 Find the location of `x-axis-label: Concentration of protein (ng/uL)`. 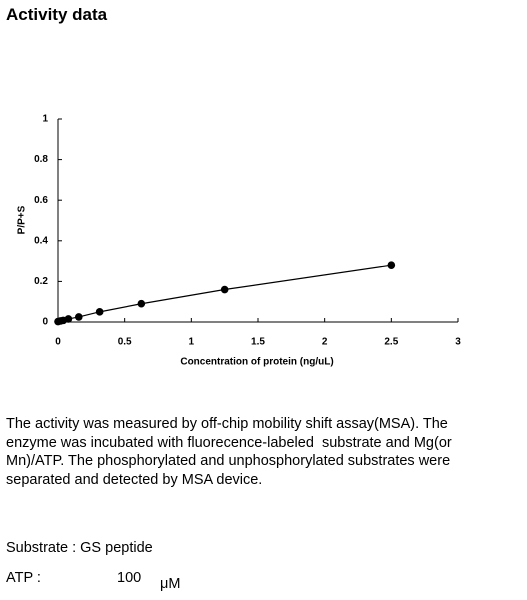

x-axis-label: Concentration of protein (ng/uL) is located at coordinates (256, 362).